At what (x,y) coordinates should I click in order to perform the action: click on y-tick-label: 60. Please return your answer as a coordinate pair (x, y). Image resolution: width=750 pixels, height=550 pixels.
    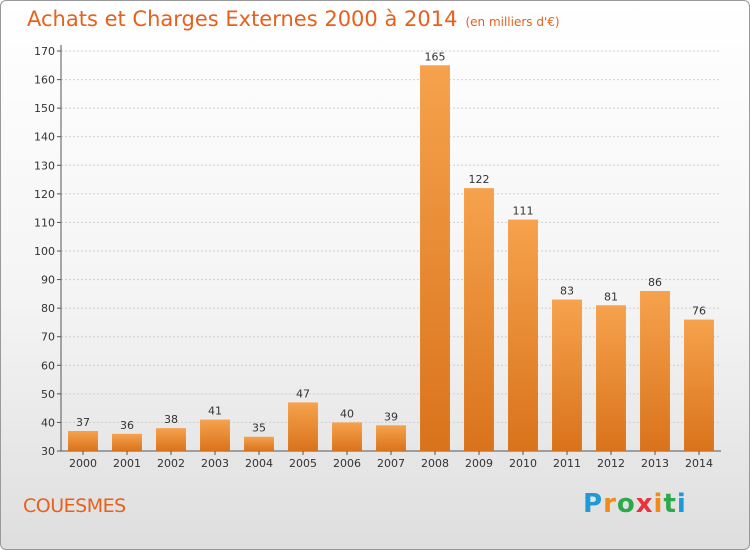
    Looking at the image, I should click on (48, 365).